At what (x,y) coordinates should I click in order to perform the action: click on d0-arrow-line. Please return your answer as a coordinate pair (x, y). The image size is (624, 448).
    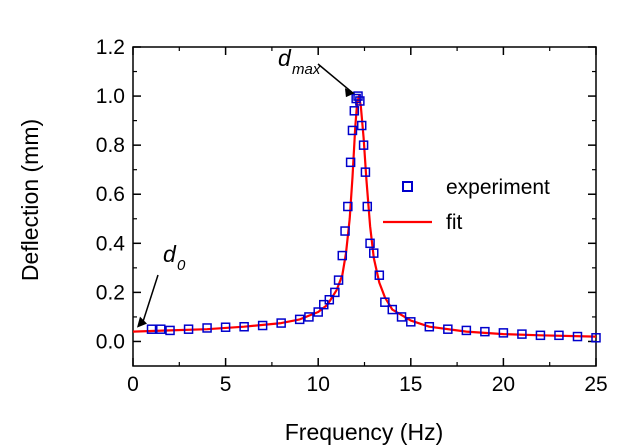
    Looking at the image, I should click on (150, 298).